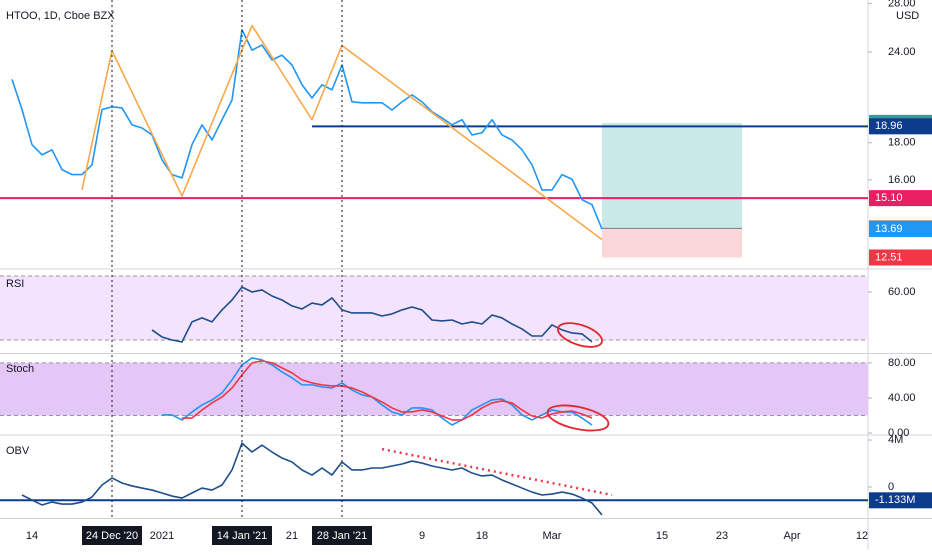 The image size is (932, 555). I want to click on y-tick-label: 60.00, so click(902, 292).